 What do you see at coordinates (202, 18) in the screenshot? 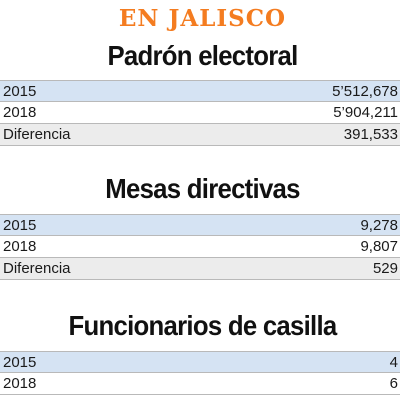
I see `kicker-title: EN JALISCO` at bounding box center [202, 18].